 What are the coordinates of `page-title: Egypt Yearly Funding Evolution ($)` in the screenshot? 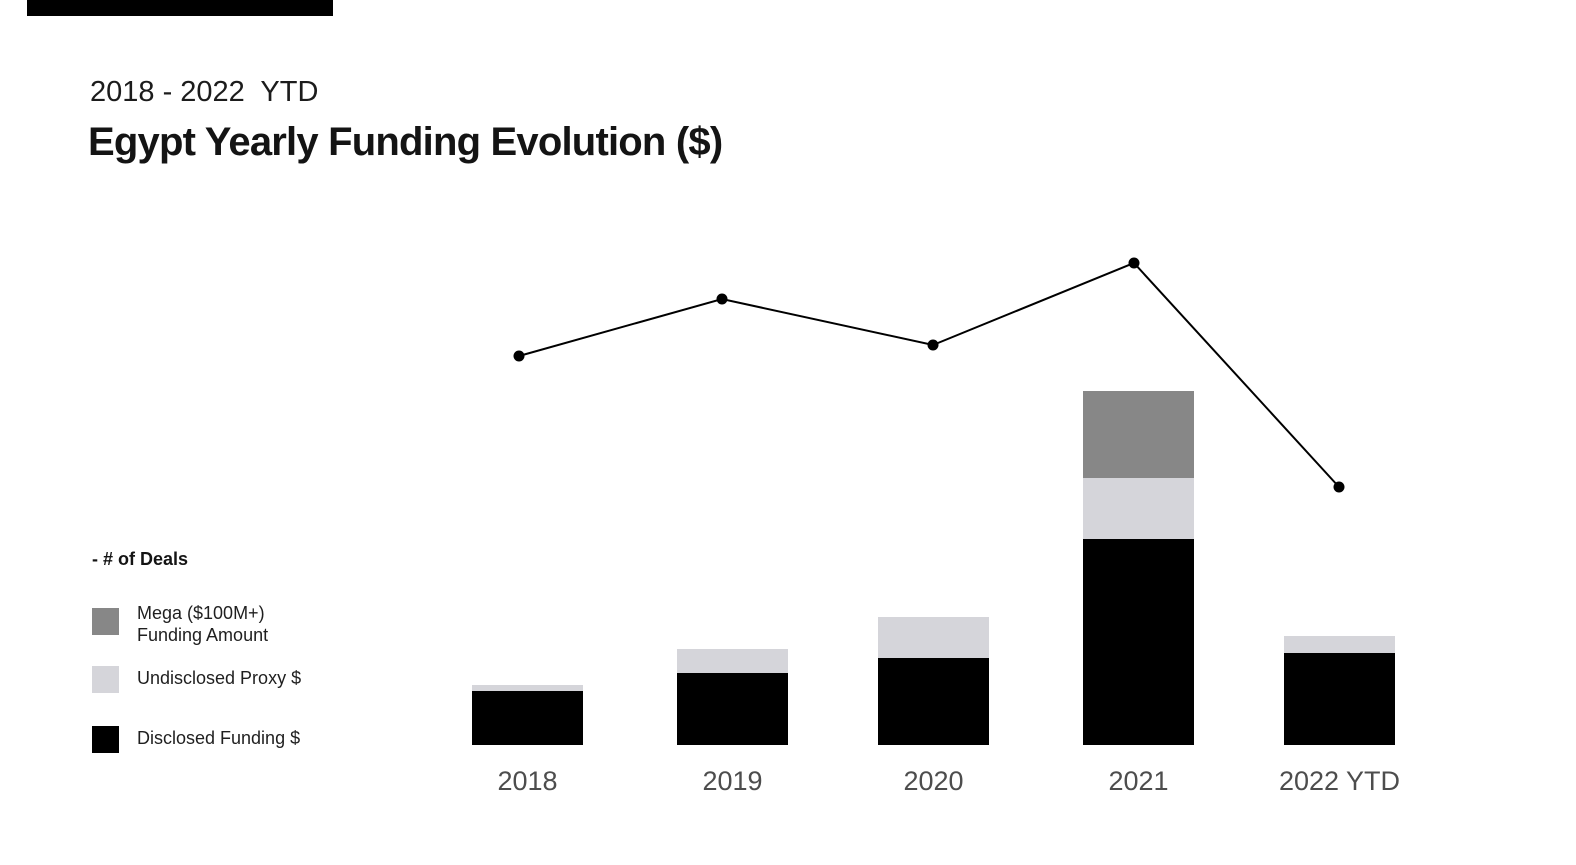 It's located at (405, 142).